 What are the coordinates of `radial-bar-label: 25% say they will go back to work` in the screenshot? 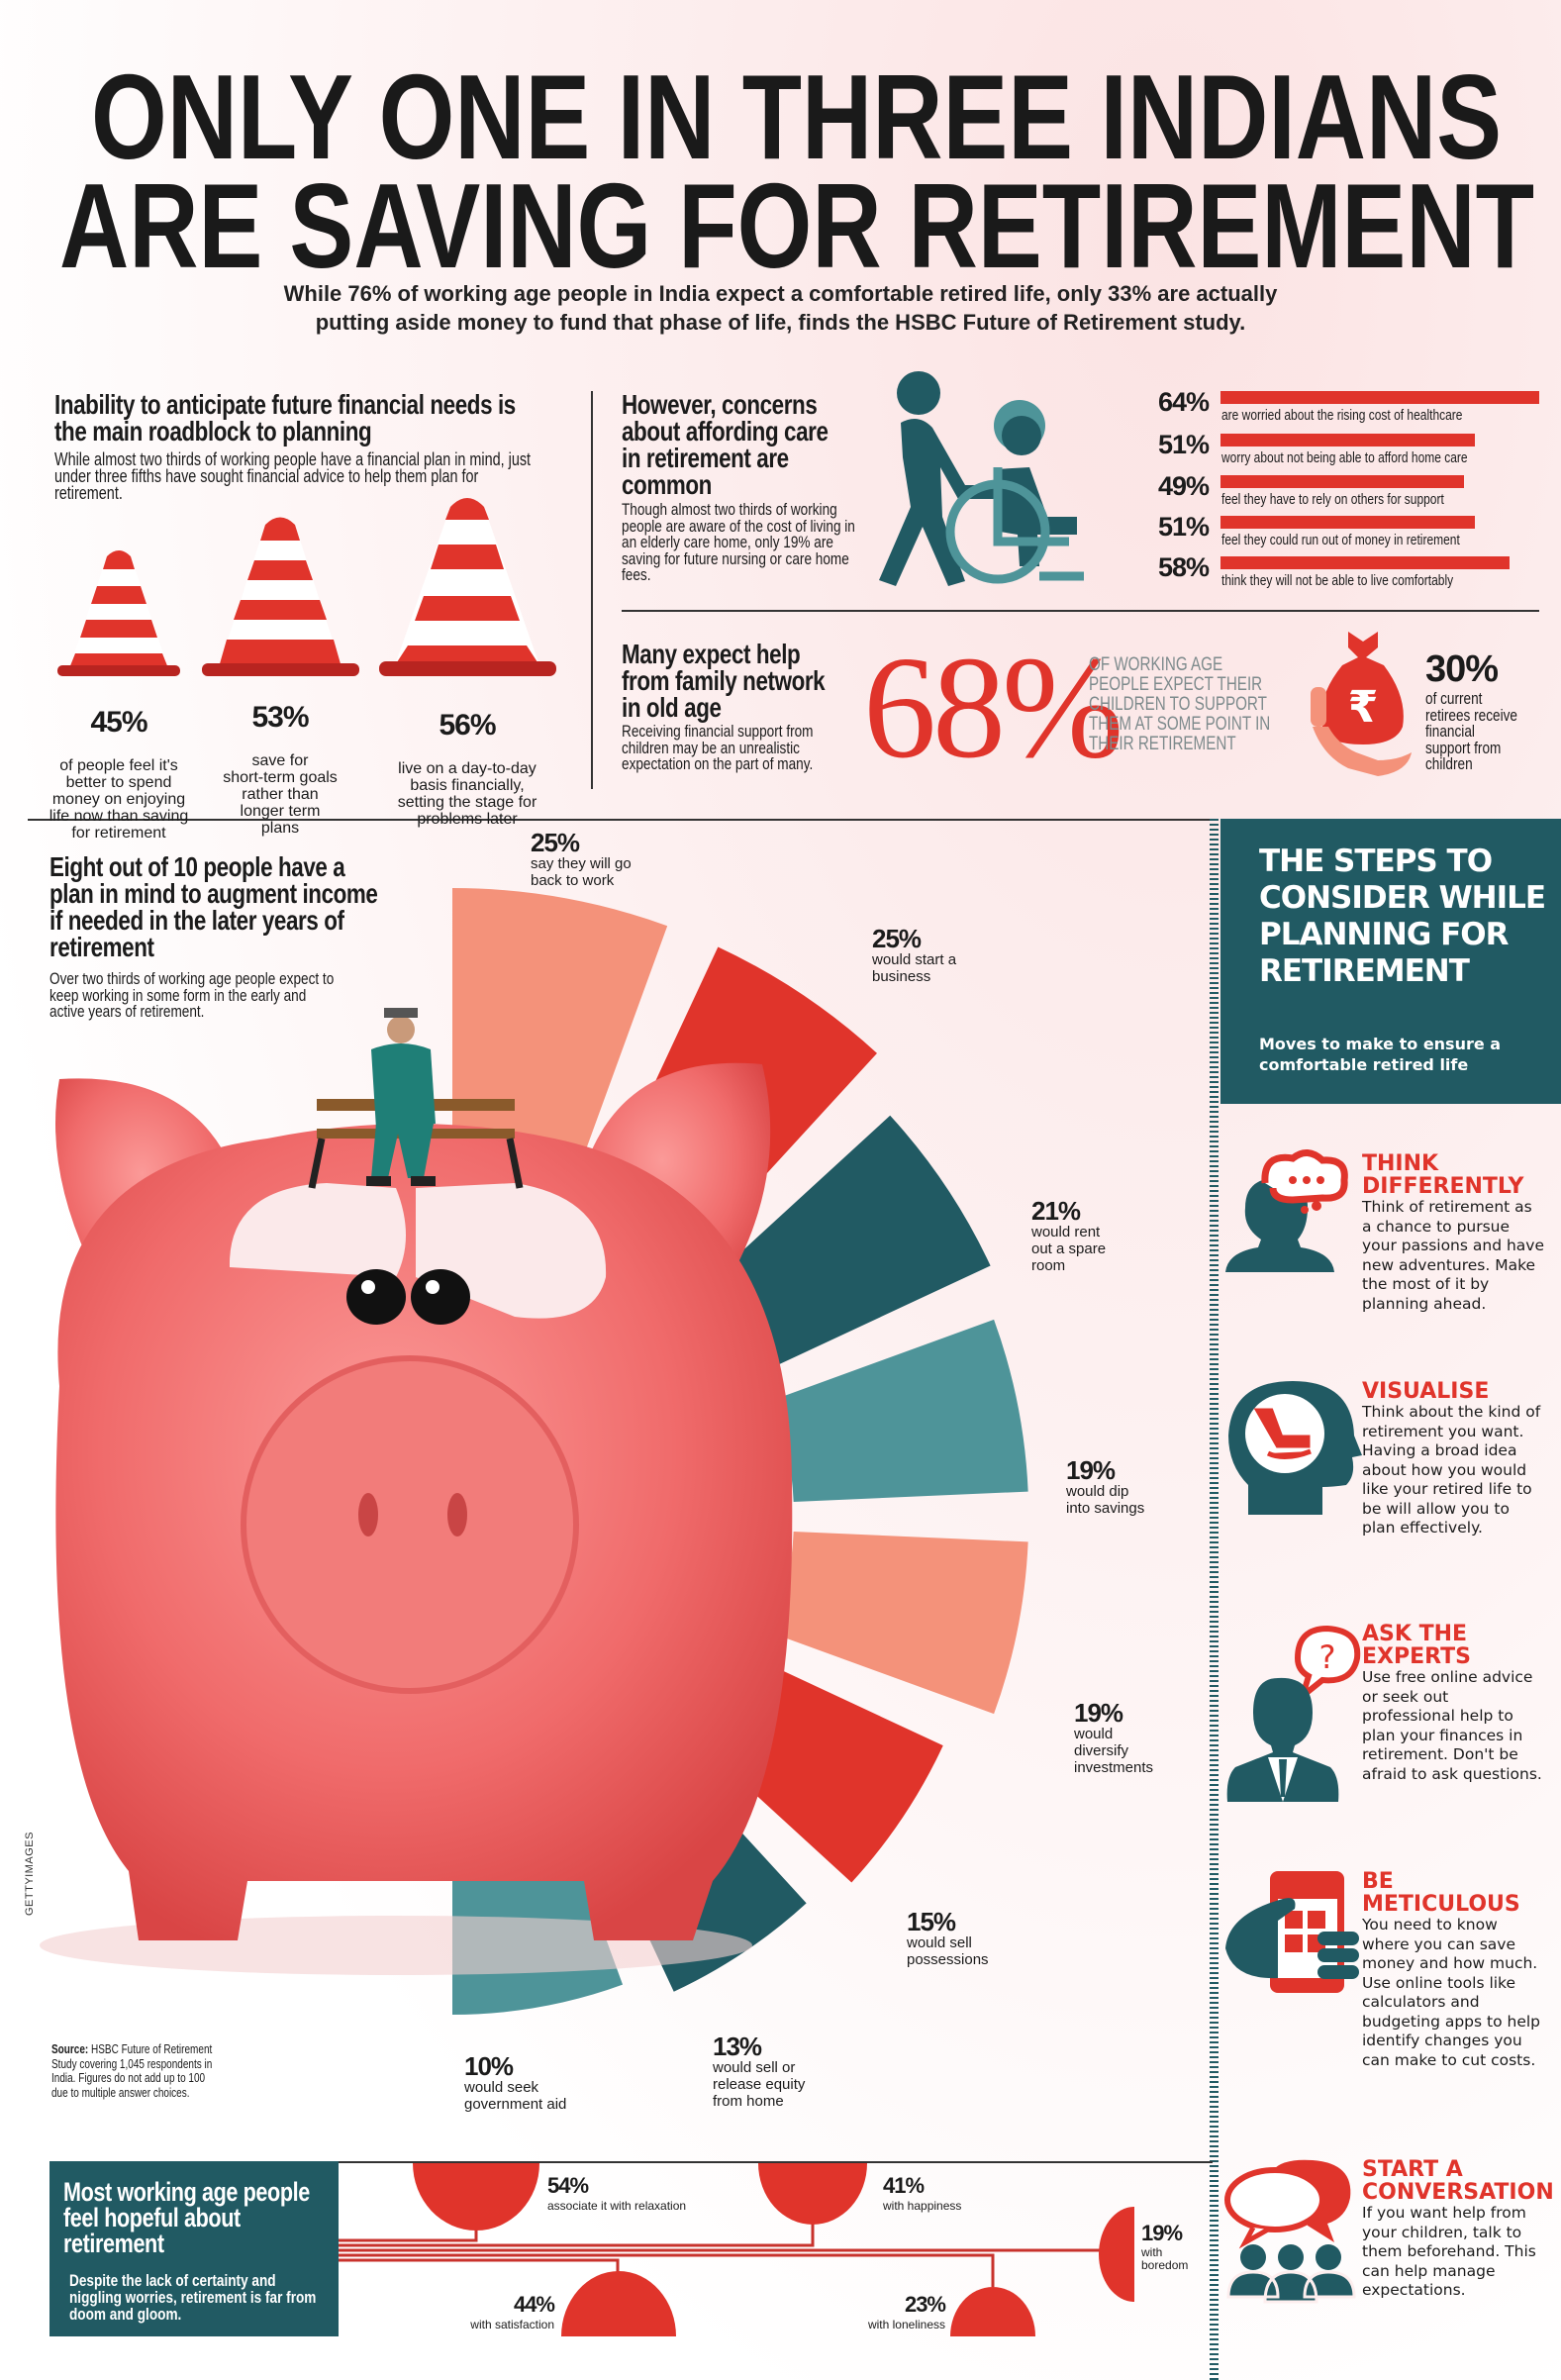 It's located at (582, 859).